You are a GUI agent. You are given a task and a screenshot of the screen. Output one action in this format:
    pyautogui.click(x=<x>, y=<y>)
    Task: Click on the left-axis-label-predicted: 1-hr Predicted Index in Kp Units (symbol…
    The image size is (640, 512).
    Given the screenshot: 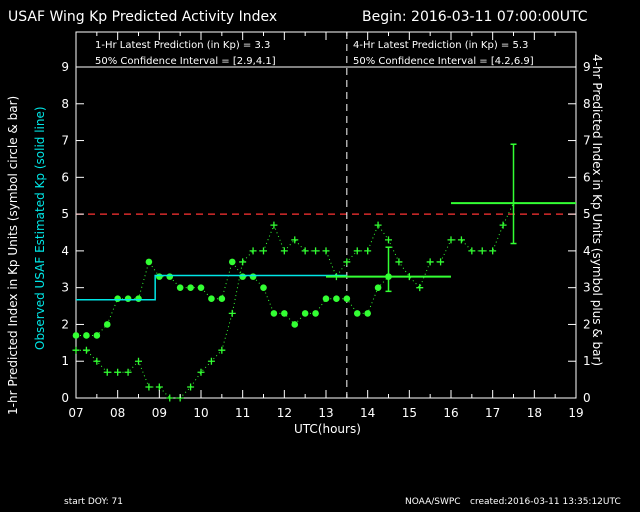 What is the action you would take?
    pyautogui.click(x=13, y=255)
    